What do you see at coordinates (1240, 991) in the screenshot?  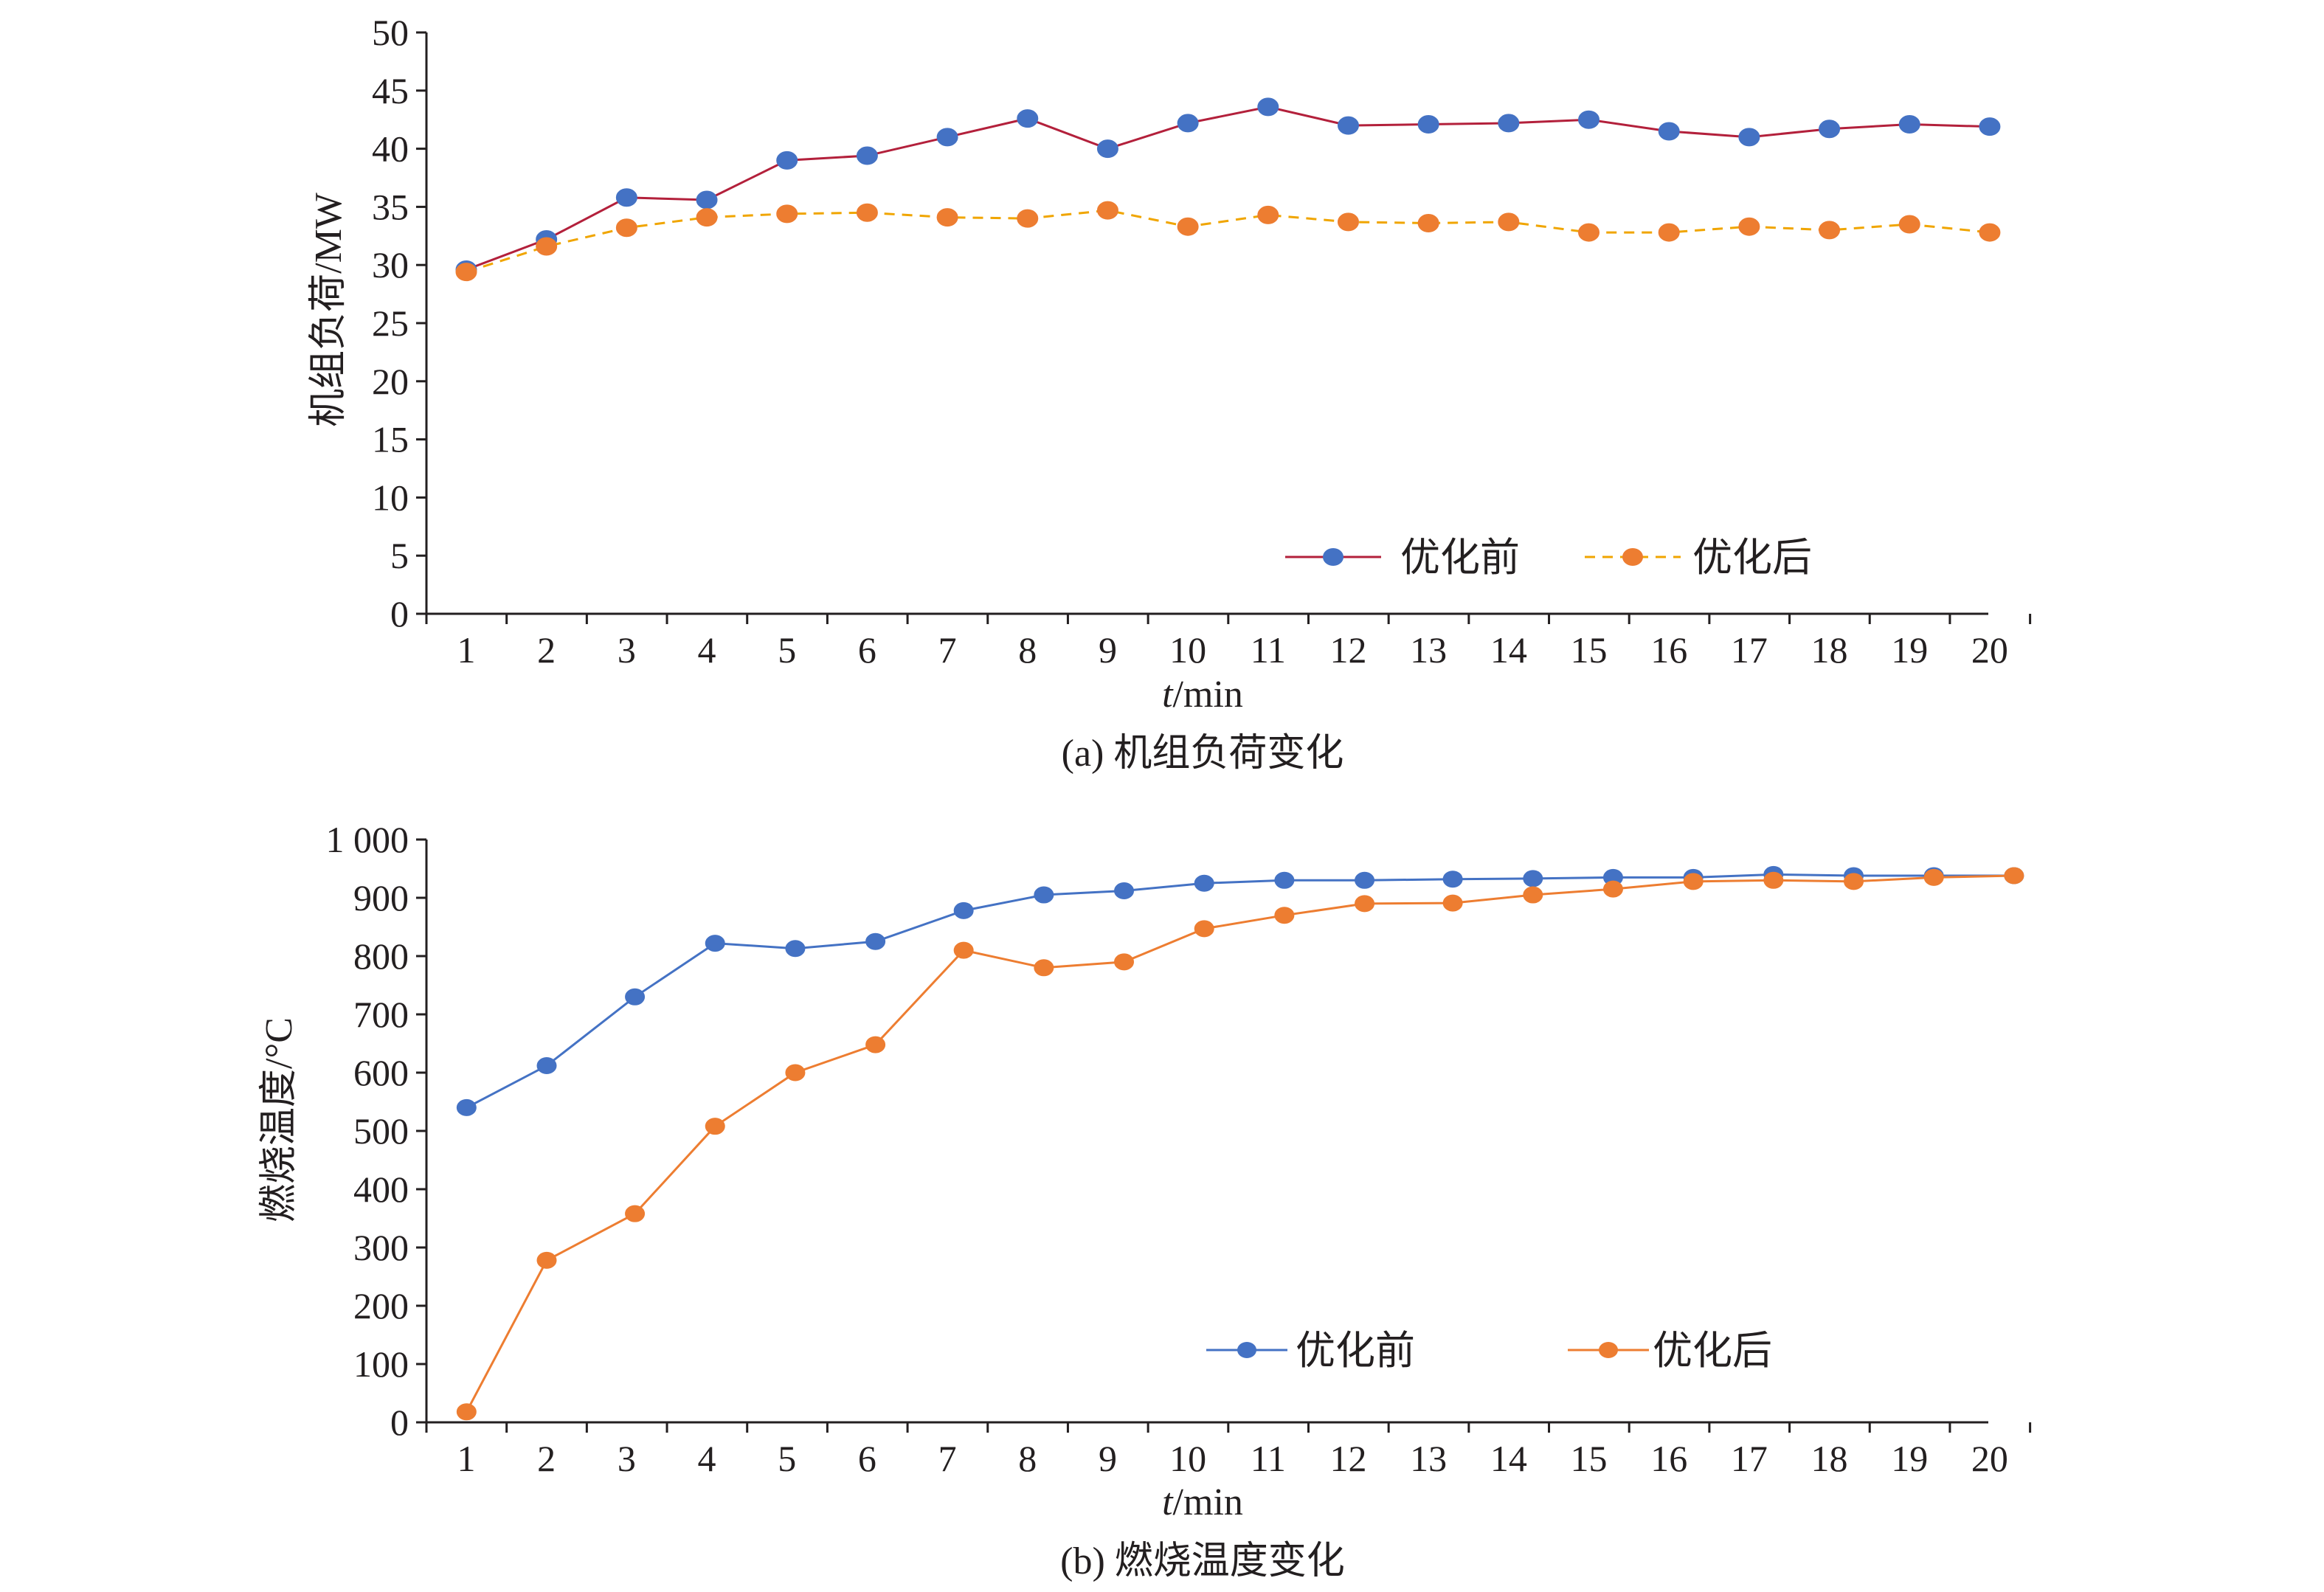 I see `chart-temperature-series-1-line` at bounding box center [1240, 991].